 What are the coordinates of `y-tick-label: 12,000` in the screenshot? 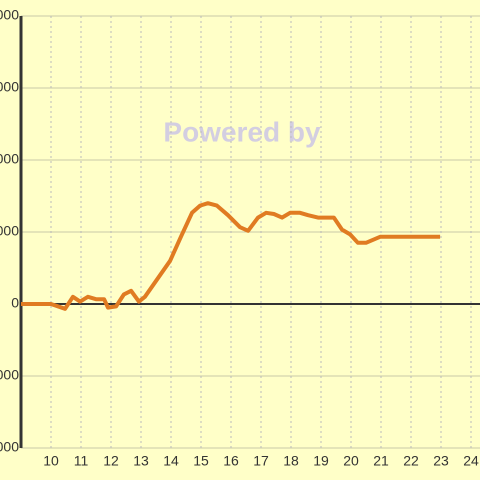 It's located at (9, 15).